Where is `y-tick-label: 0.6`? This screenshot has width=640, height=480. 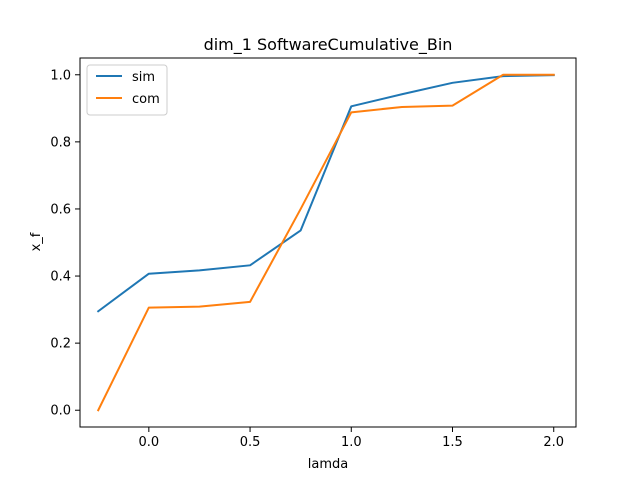 y-tick-label: 0.6 is located at coordinates (60, 209).